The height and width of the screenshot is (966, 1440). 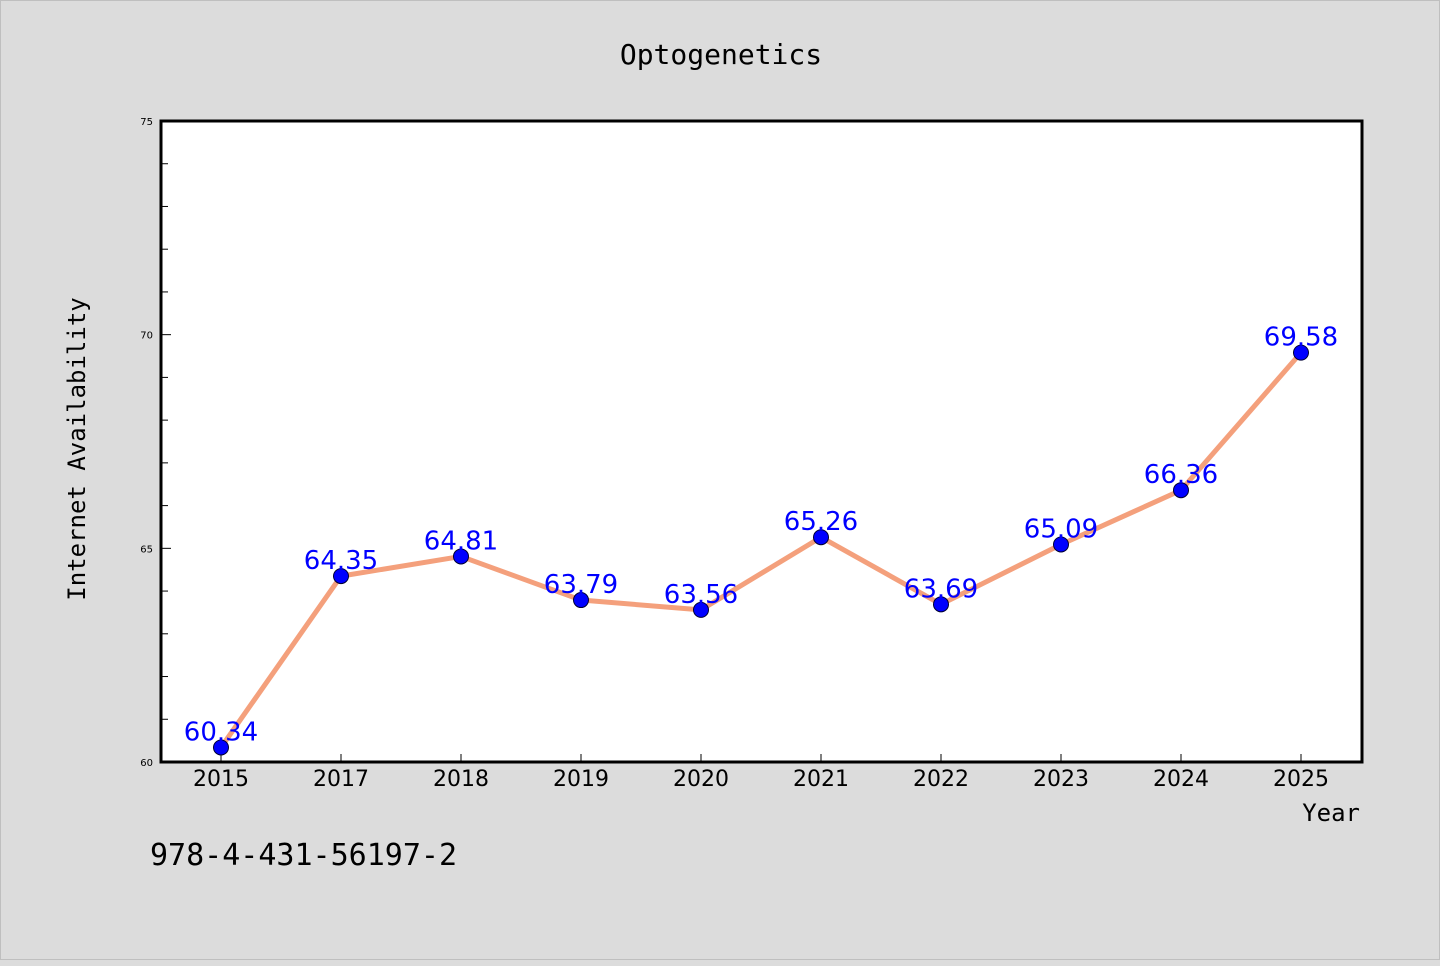 What do you see at coordinates (166, 441) in the screenshot?
I see `y-minor-ticks` at bounding box center [166, 441].